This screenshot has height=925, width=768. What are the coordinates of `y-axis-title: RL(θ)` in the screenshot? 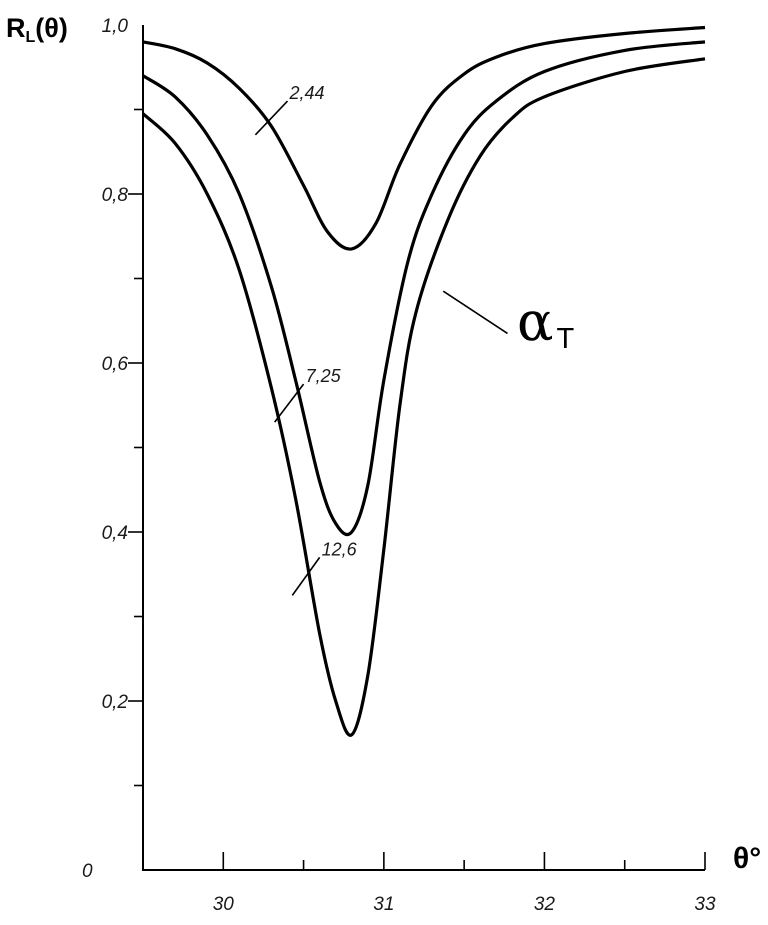 It's located at (37, 29).